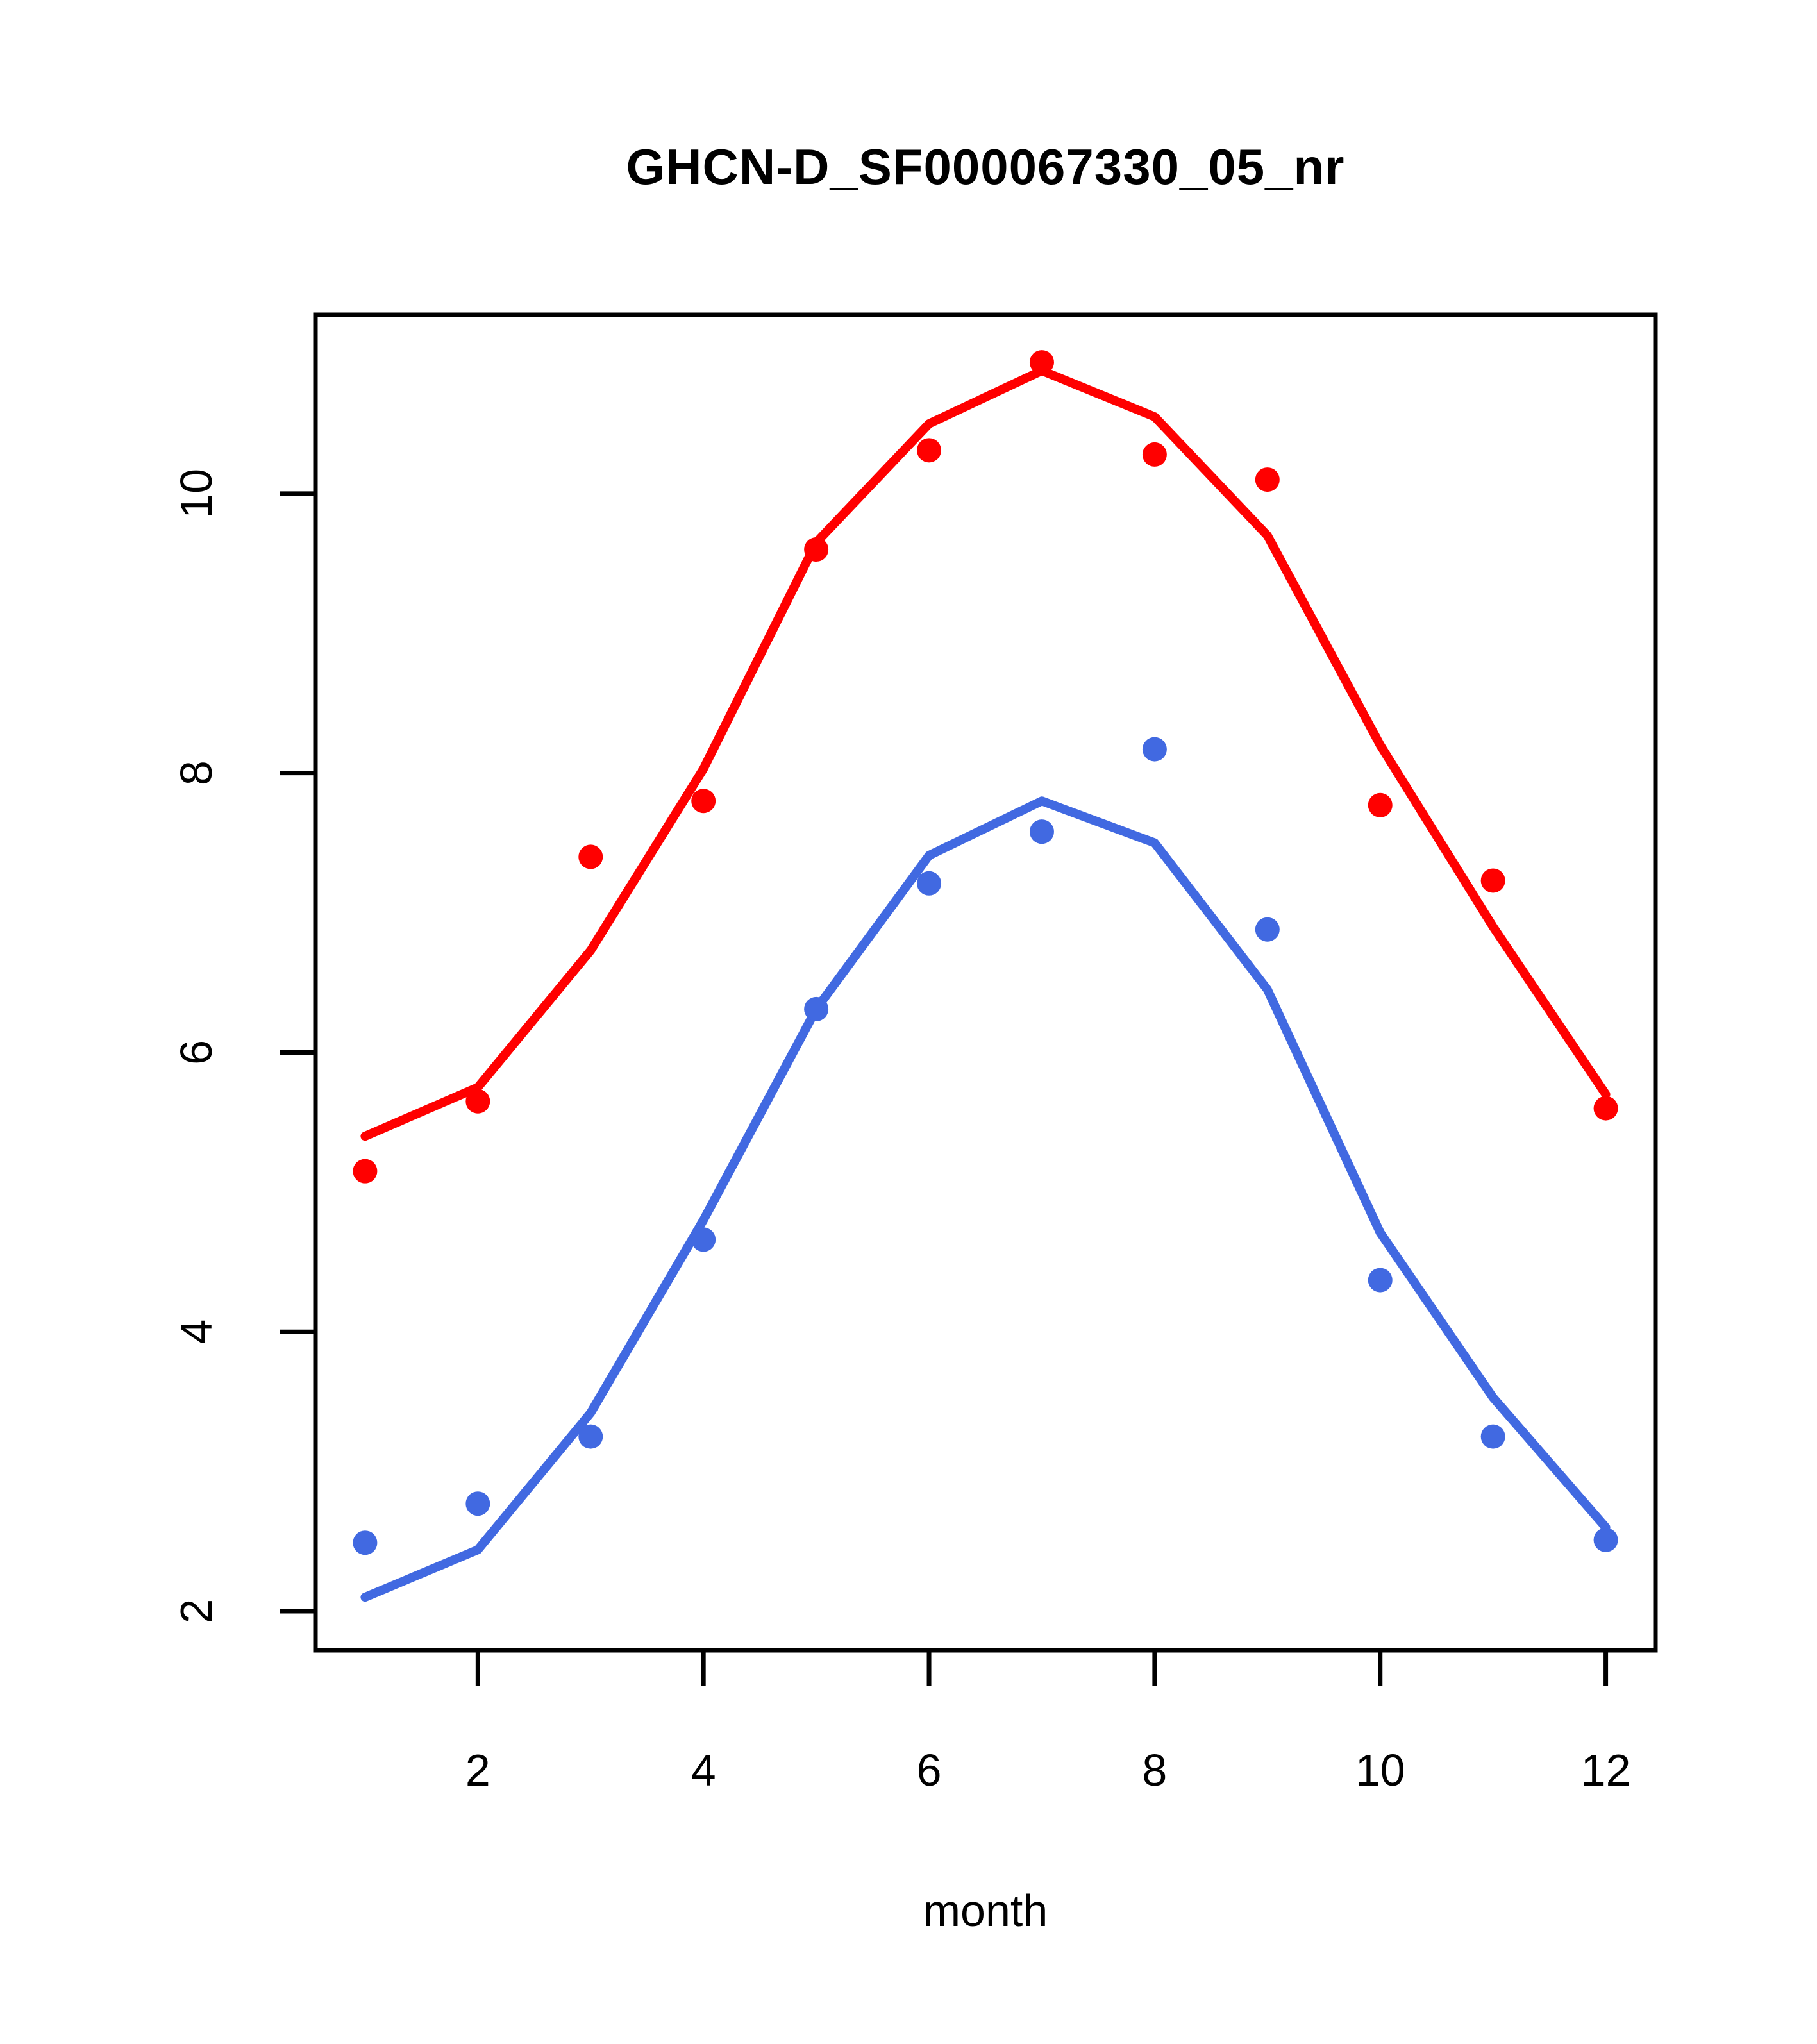 Image resolution: width=1817 pixels, height=2044 pixels. I want to click on x-tick-label: 12, so click(1606, 1770).